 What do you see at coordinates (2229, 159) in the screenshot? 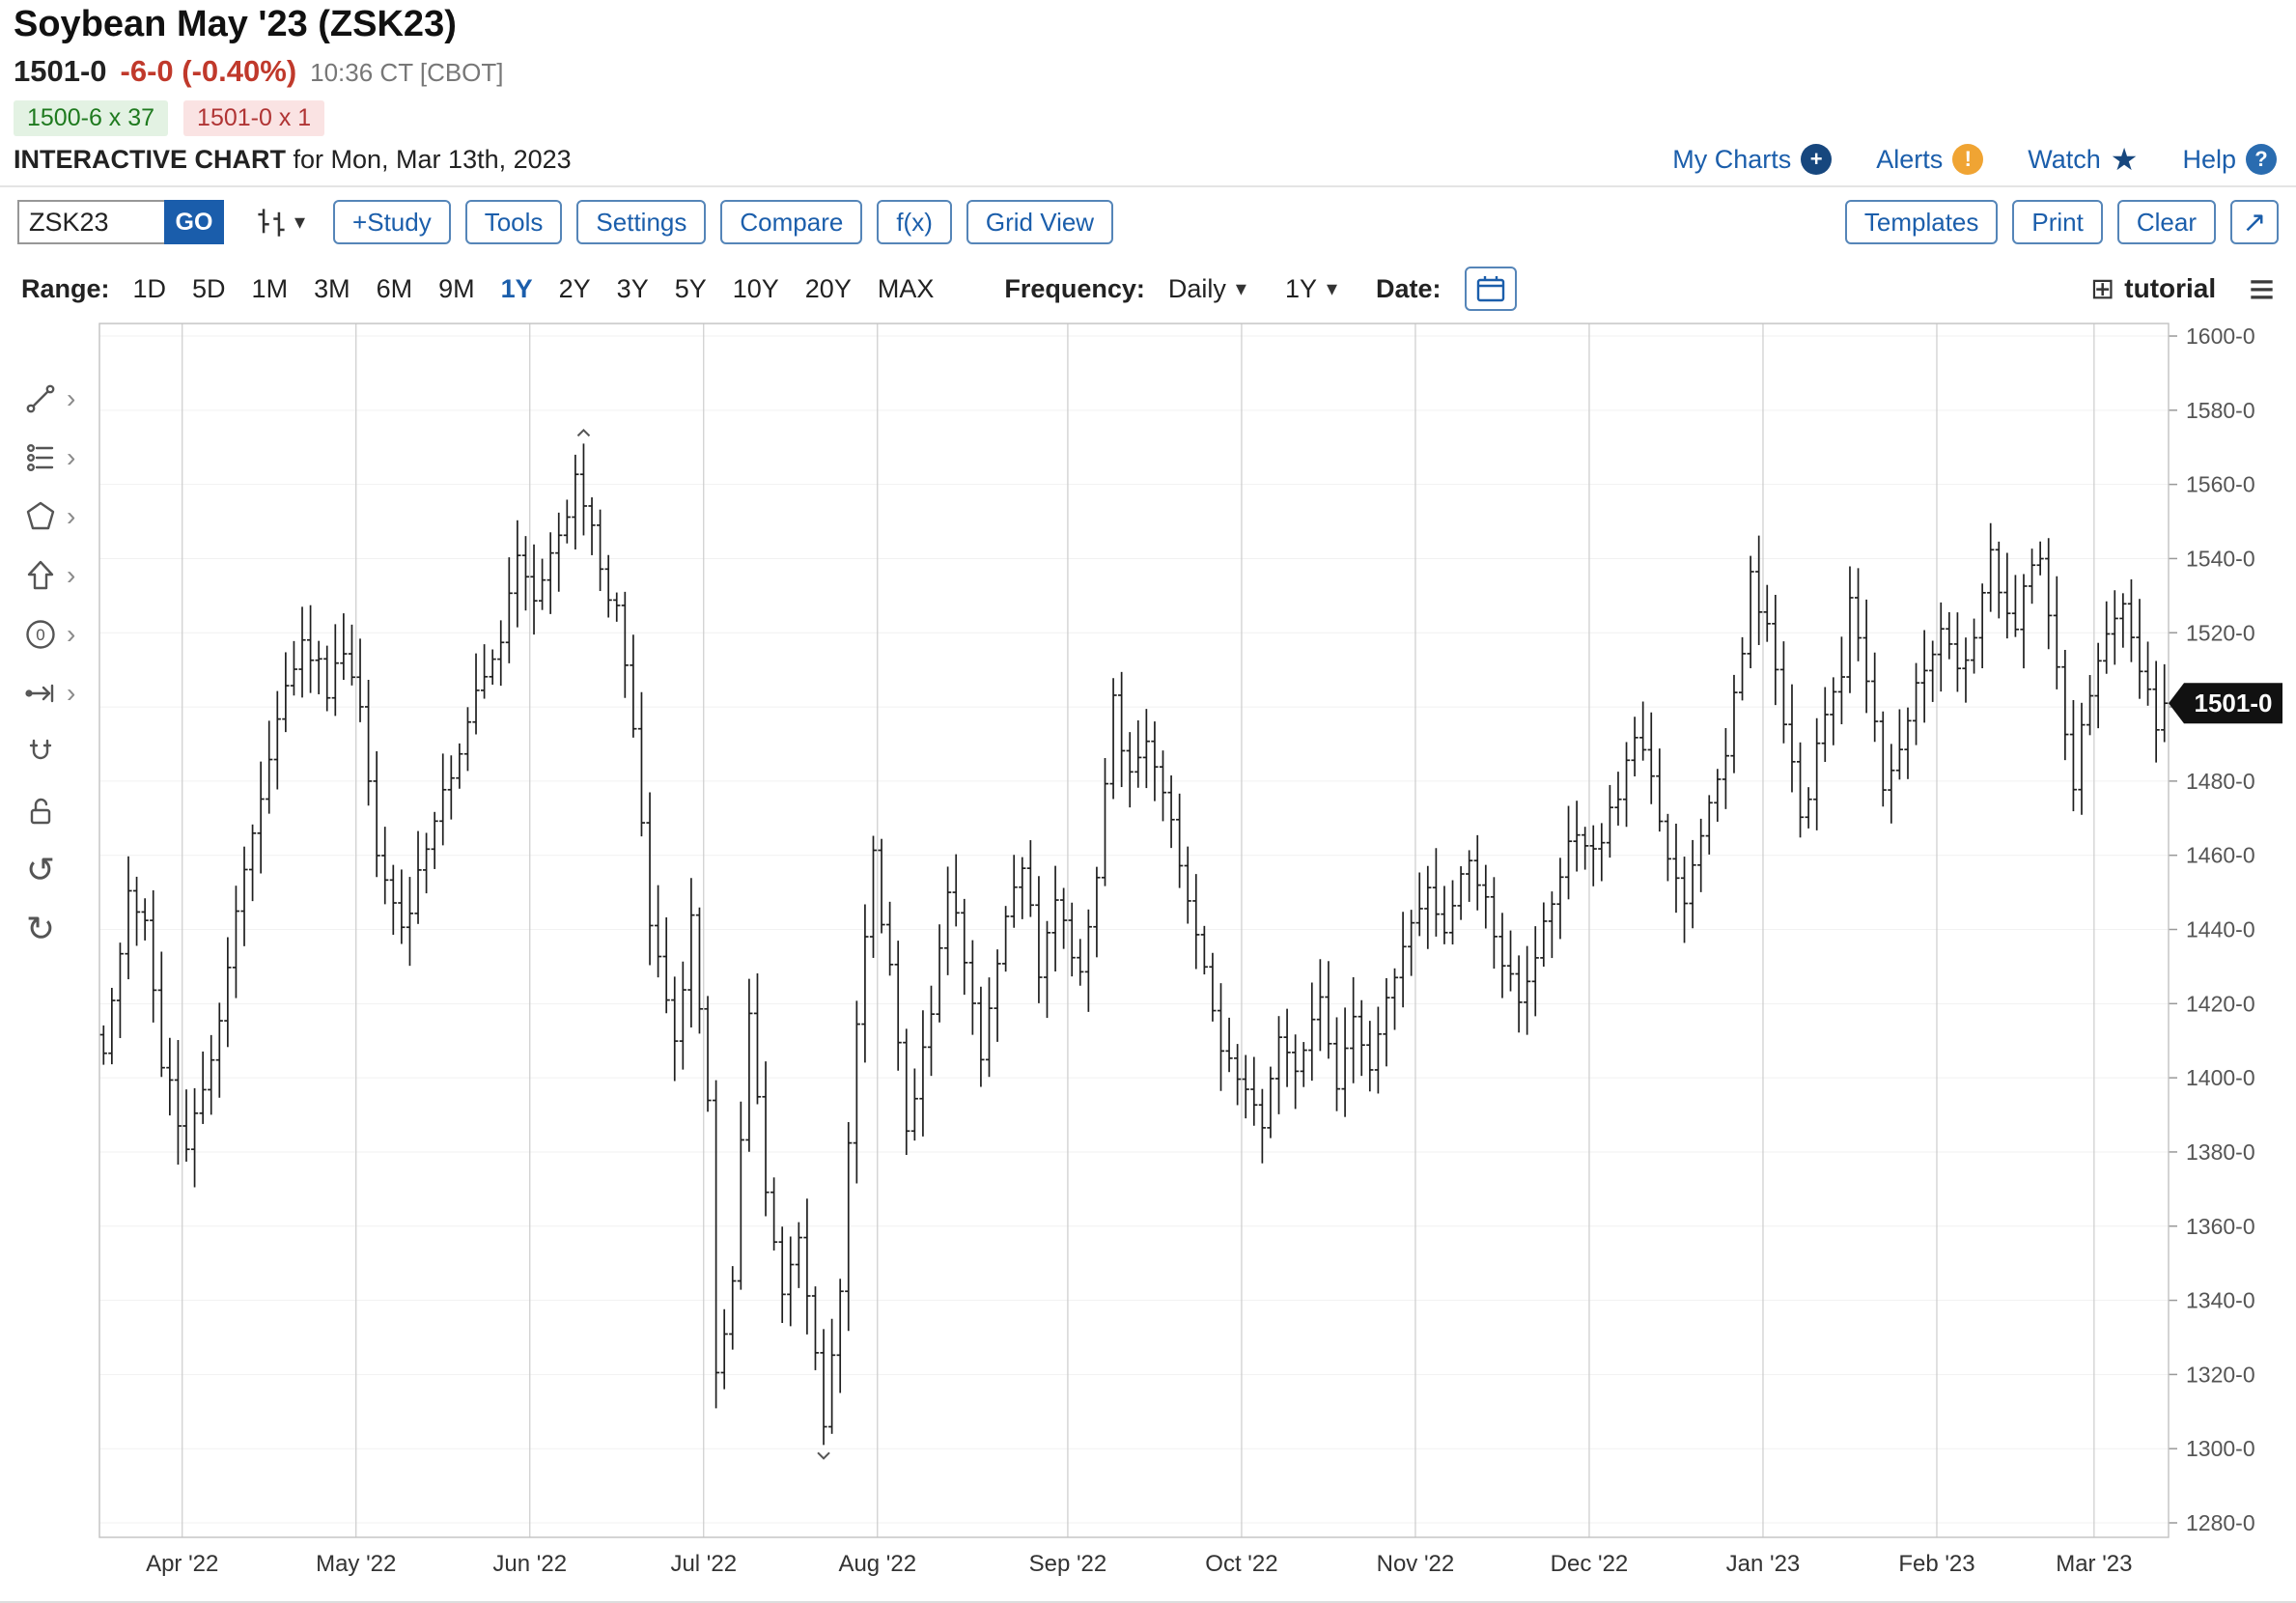
I see `help-link: Help ?` at bounding box center [2229, 159].